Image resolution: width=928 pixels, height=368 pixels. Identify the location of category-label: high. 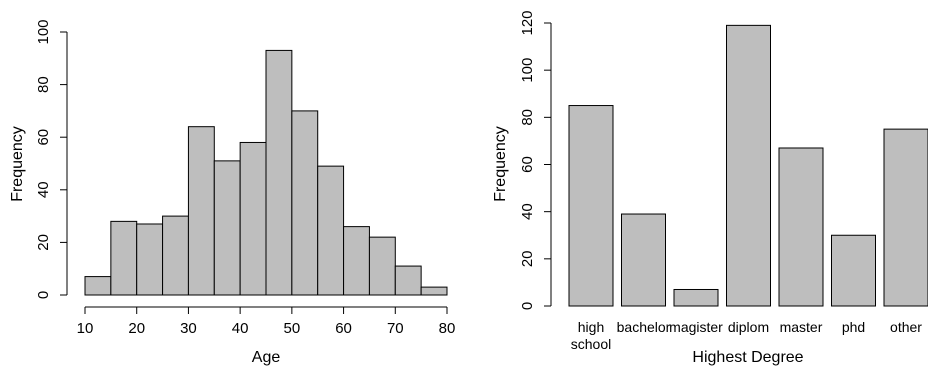
(591, 327).